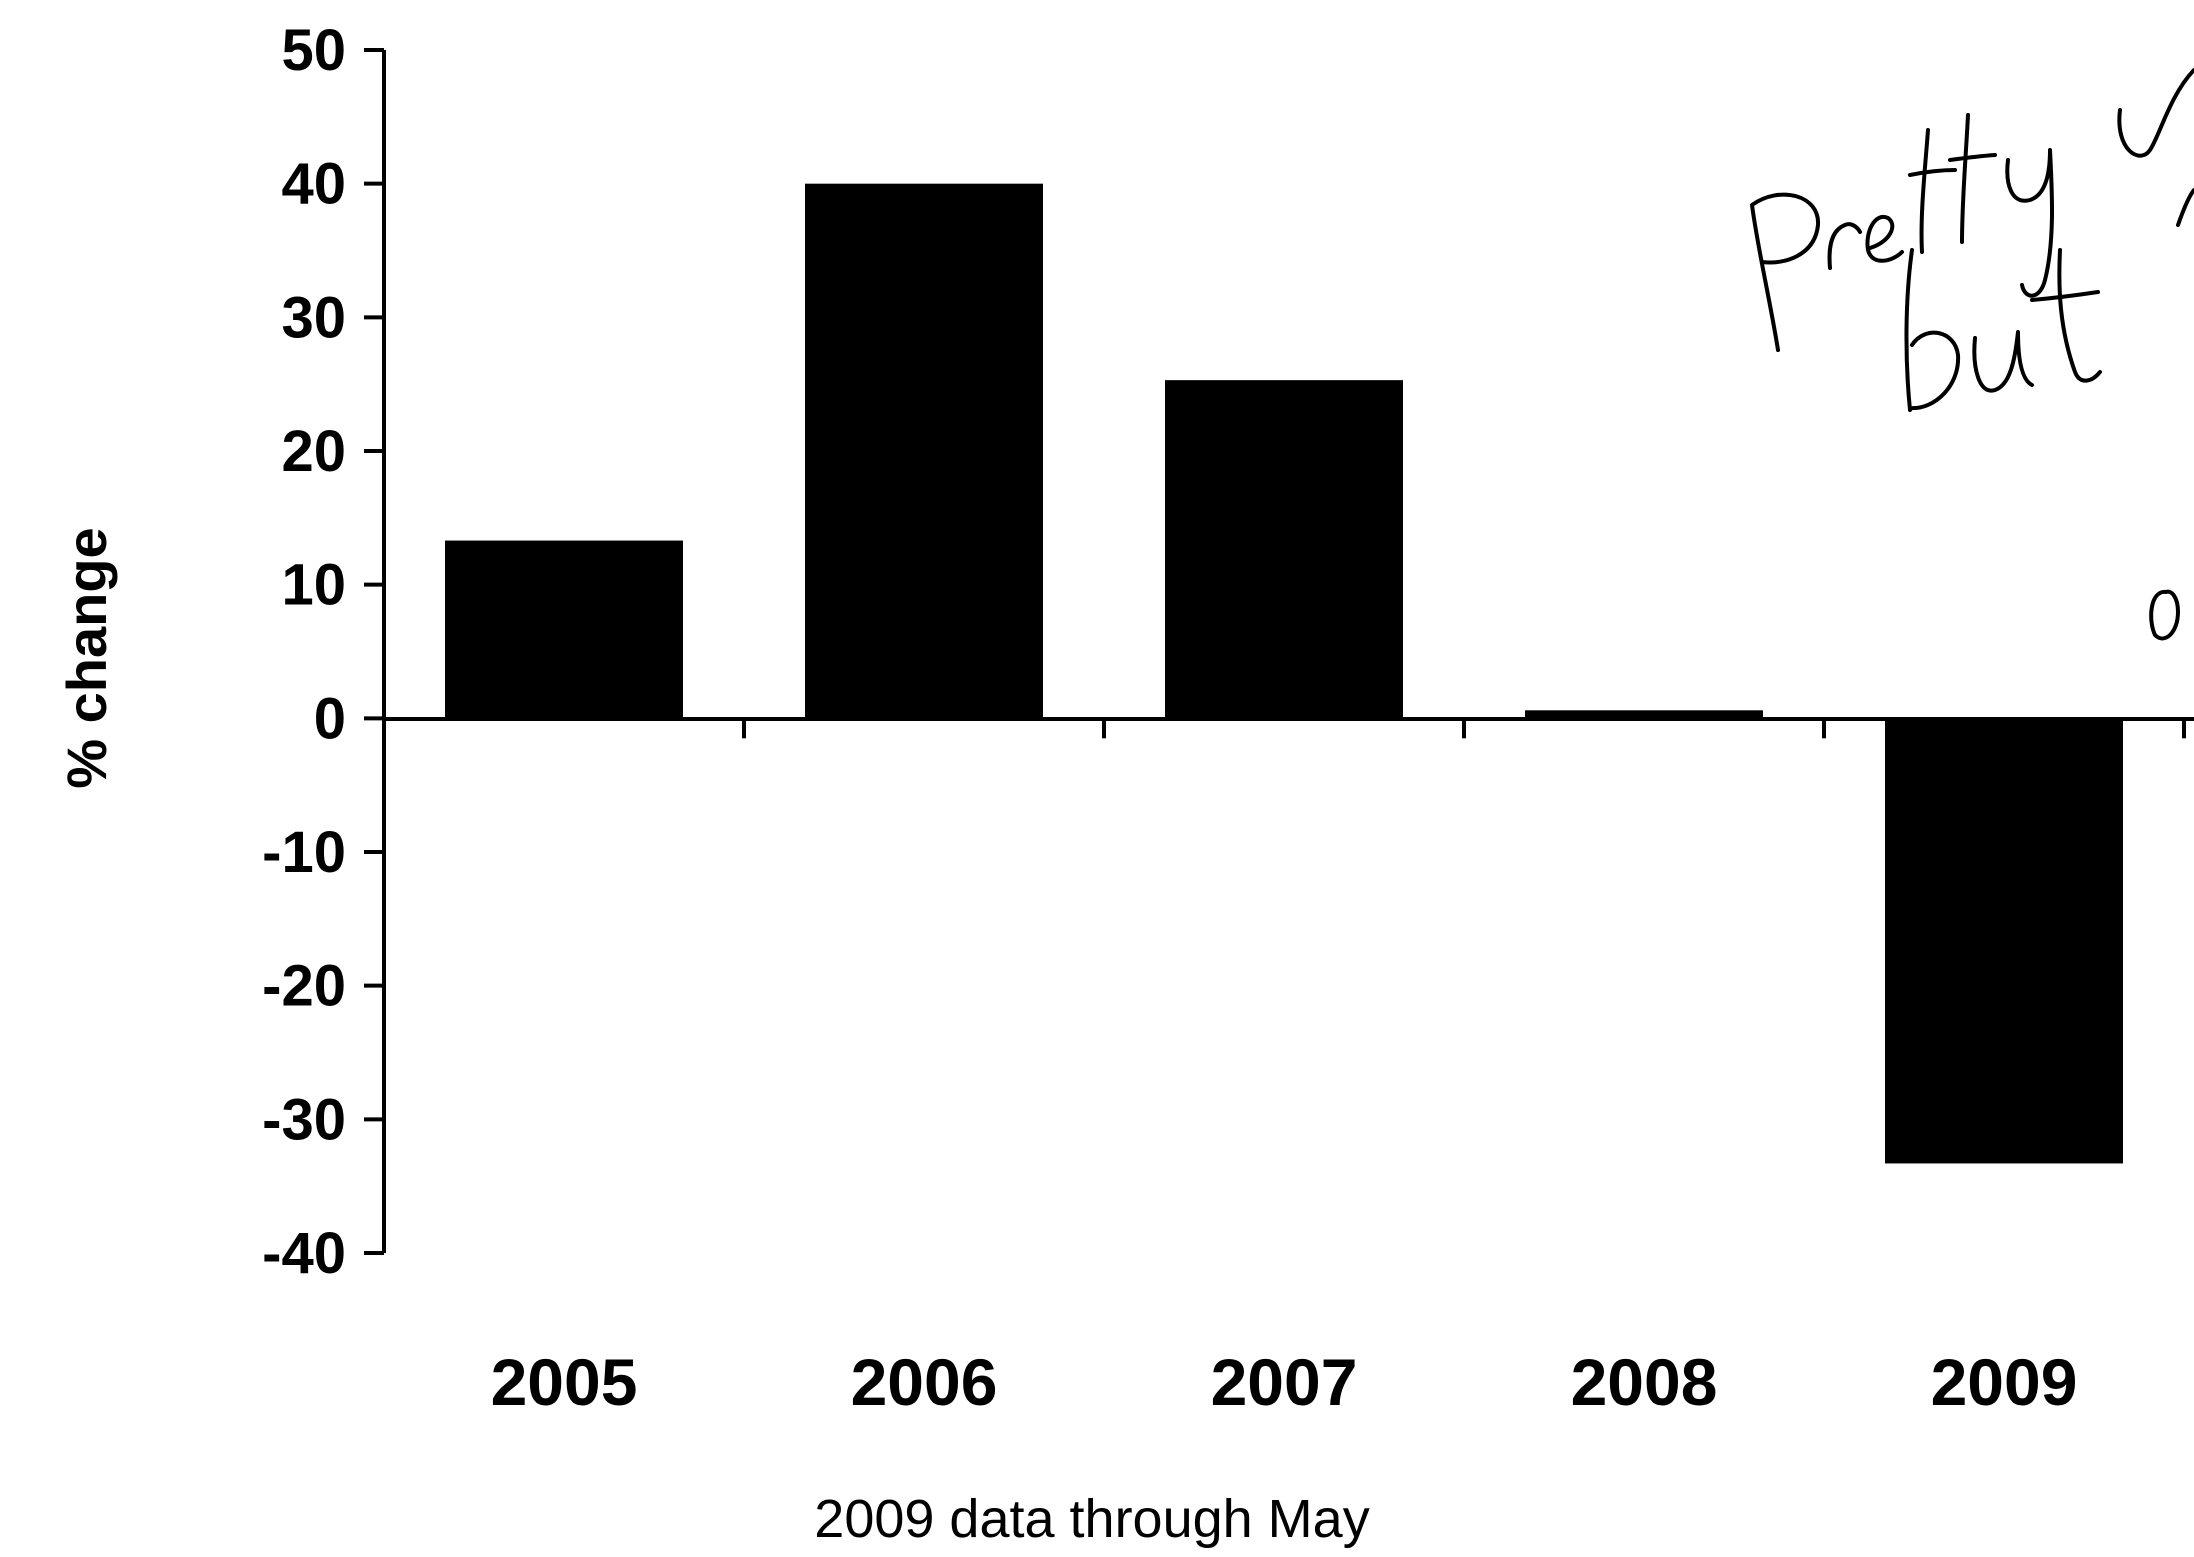  What do you see at coordinates (1972, 354) in the screenshot?
I see `handwritten-annotation` at bounding box center [1972, 354].